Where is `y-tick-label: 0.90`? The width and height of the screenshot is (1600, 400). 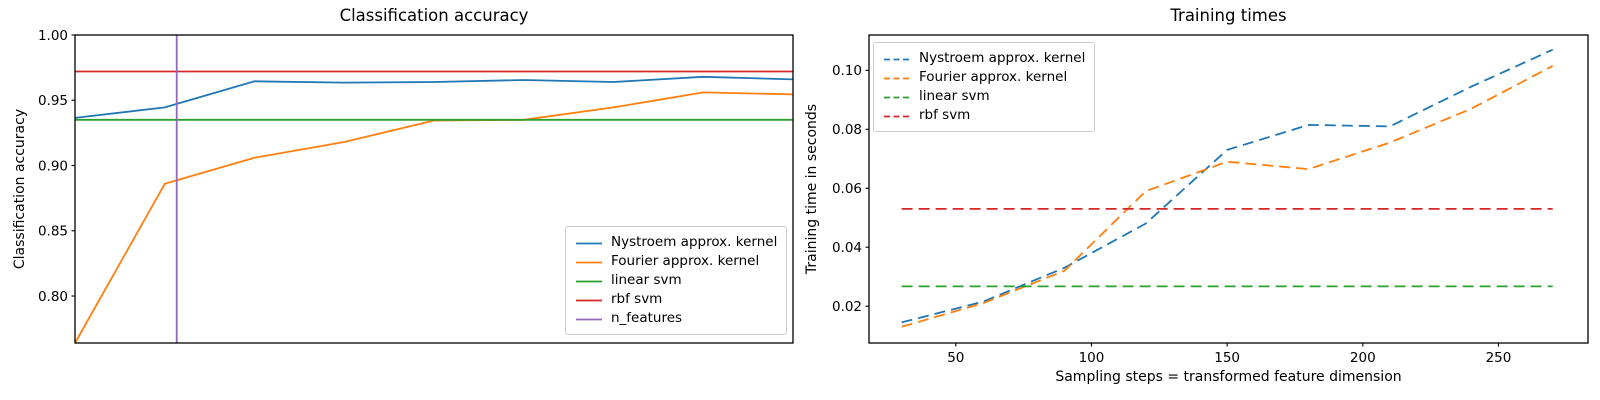 y-tick-label: 0.90 is located at coordinates (53, 166).